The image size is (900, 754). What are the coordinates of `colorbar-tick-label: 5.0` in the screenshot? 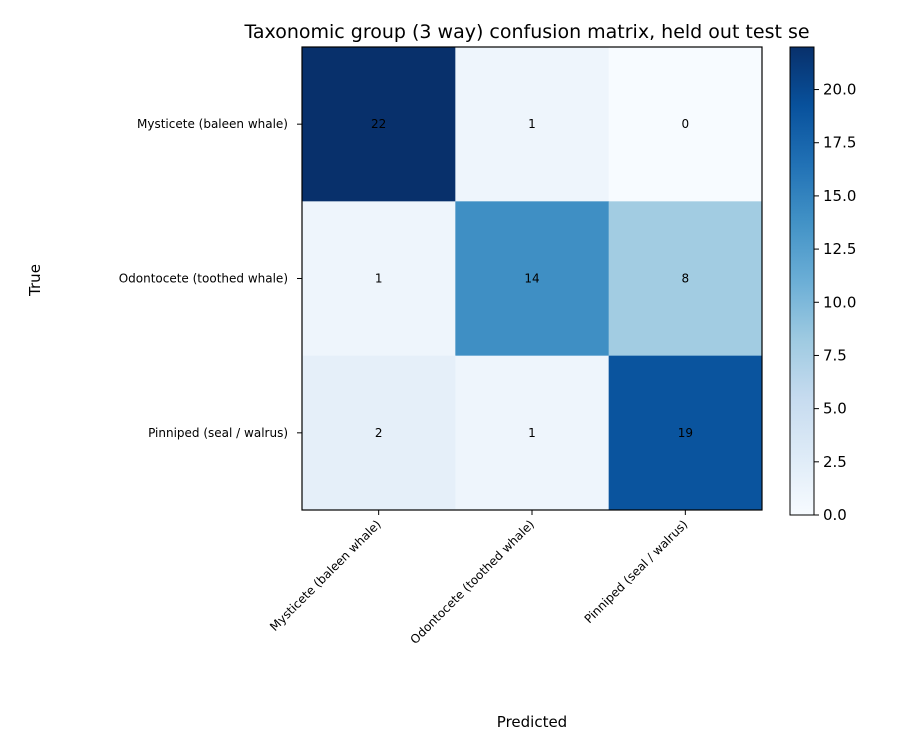 It's located at (835, 409).